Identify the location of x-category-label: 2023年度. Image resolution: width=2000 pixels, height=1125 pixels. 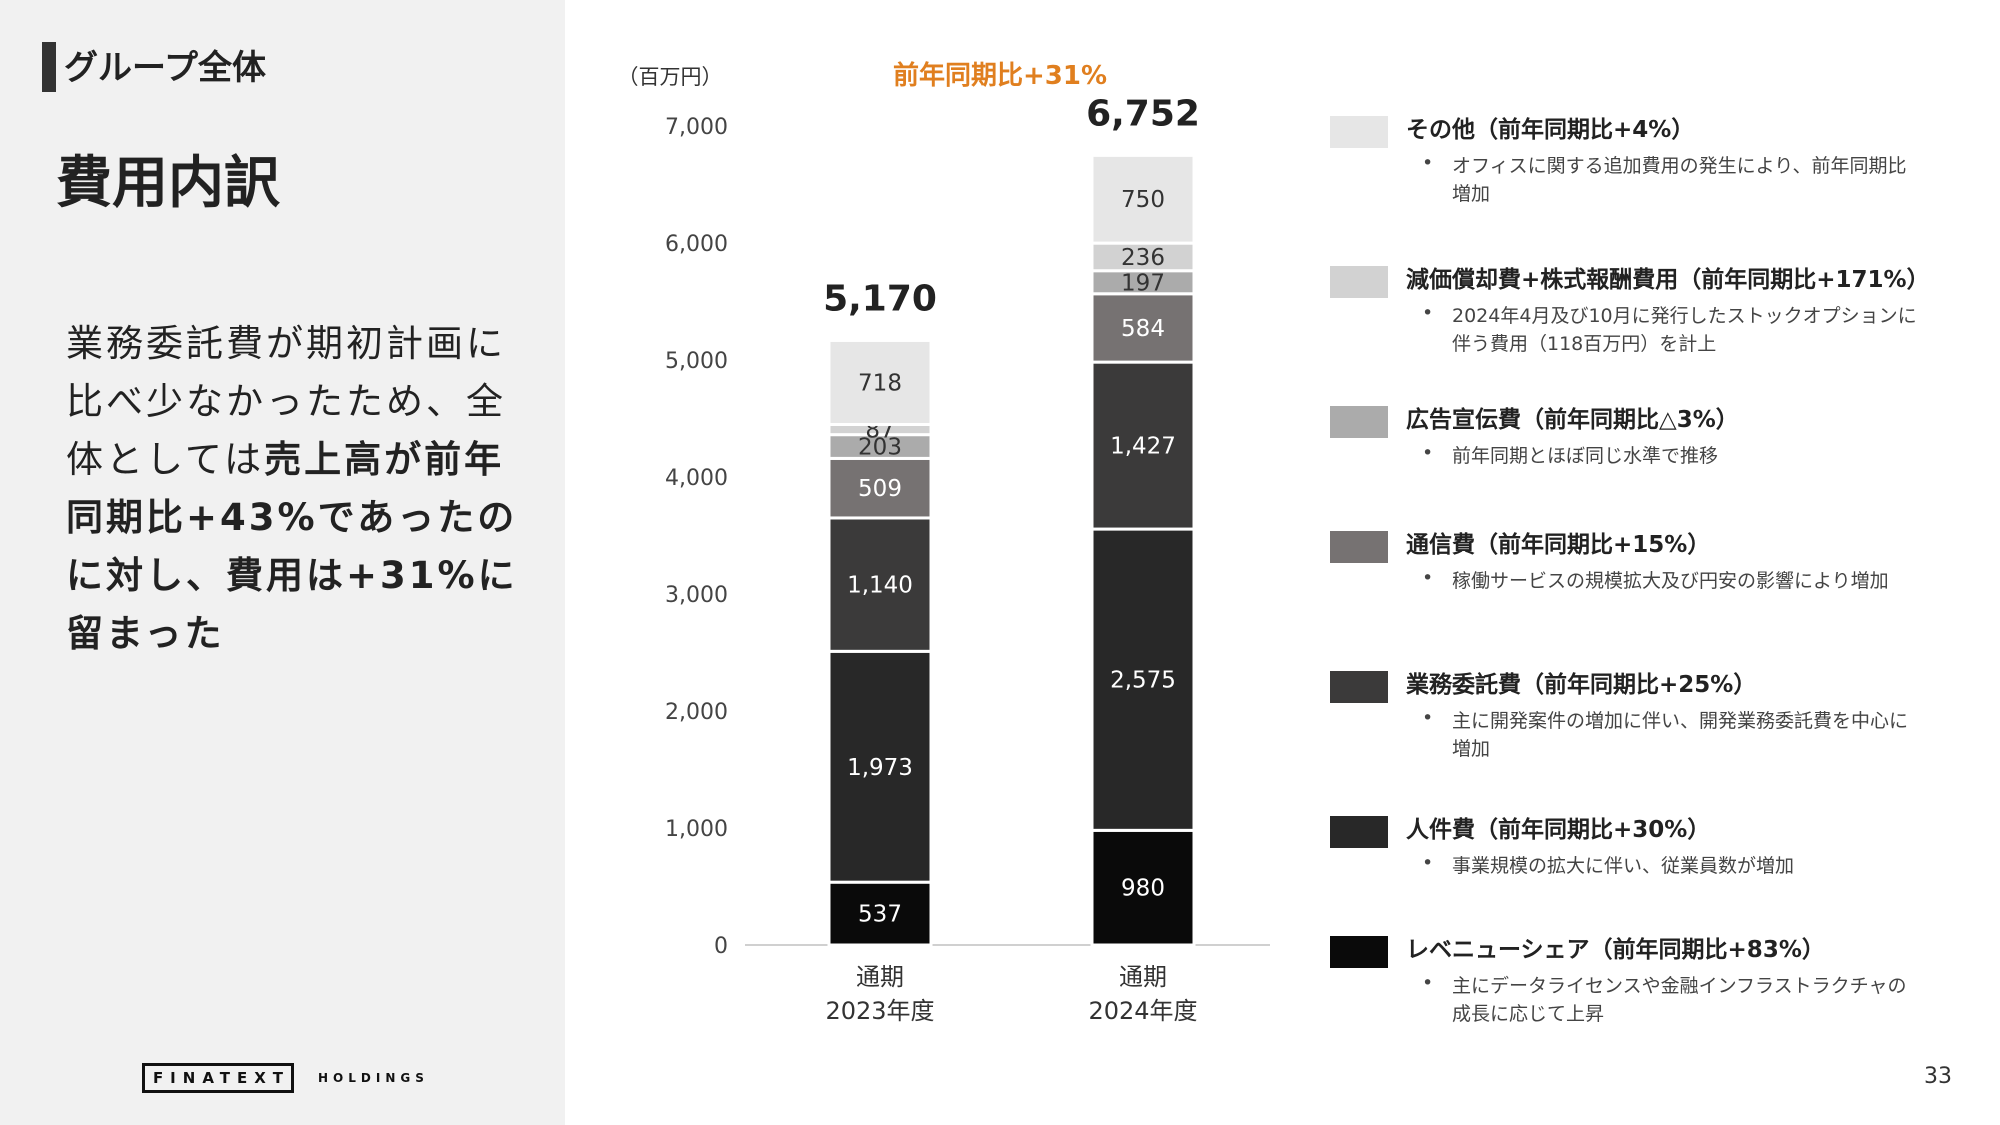
(879, 1011).